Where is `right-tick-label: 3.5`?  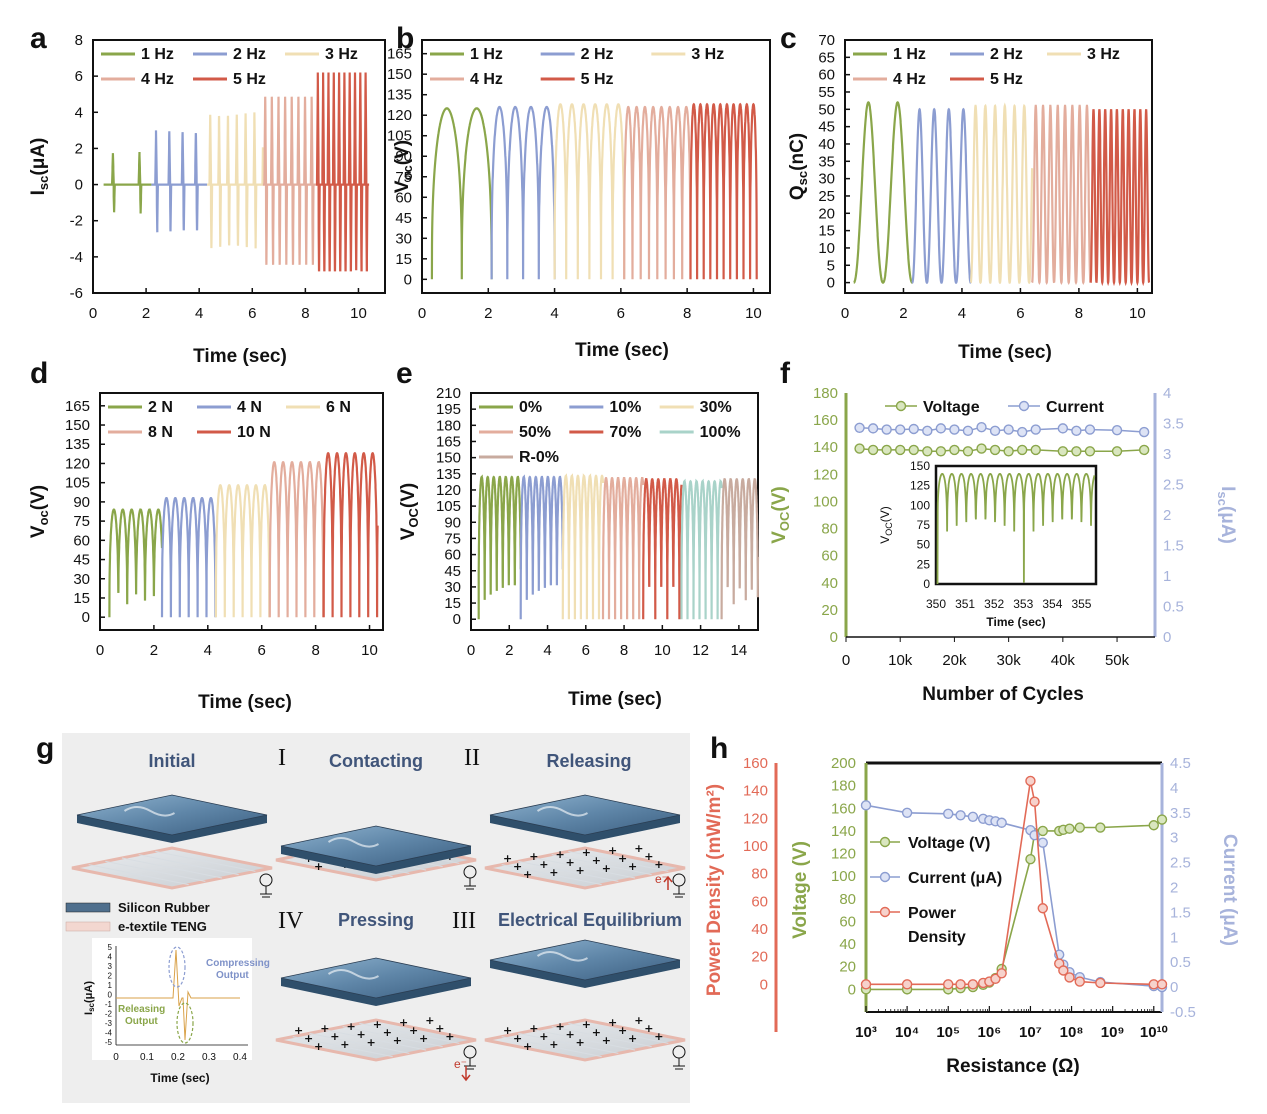
right-tick-label: 3.5 is located at coordinates (1173, 424).